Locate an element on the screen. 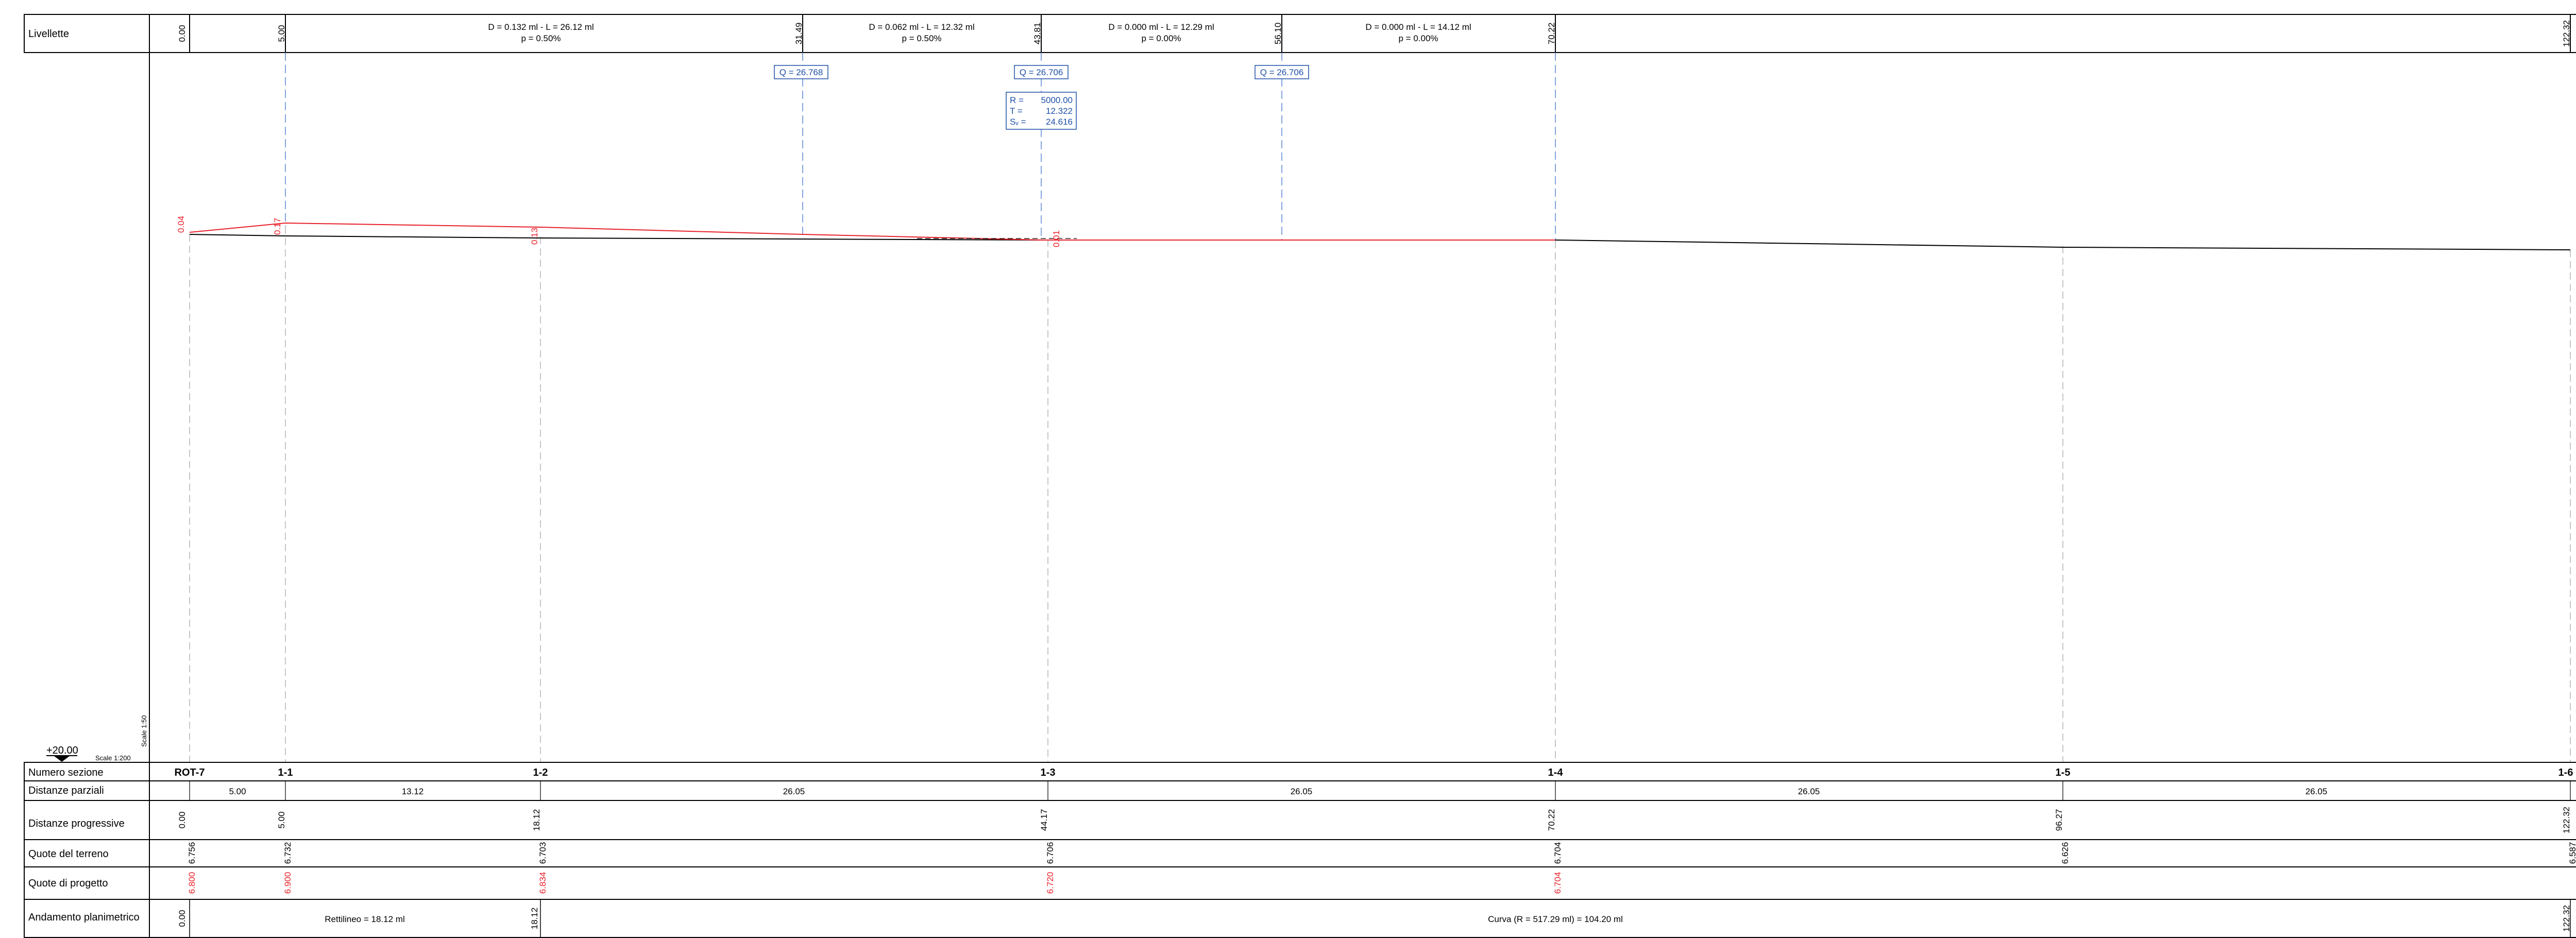 The image size is (2576, 938). progressive-distance: 18.12 is located at coordinates (536, 820).